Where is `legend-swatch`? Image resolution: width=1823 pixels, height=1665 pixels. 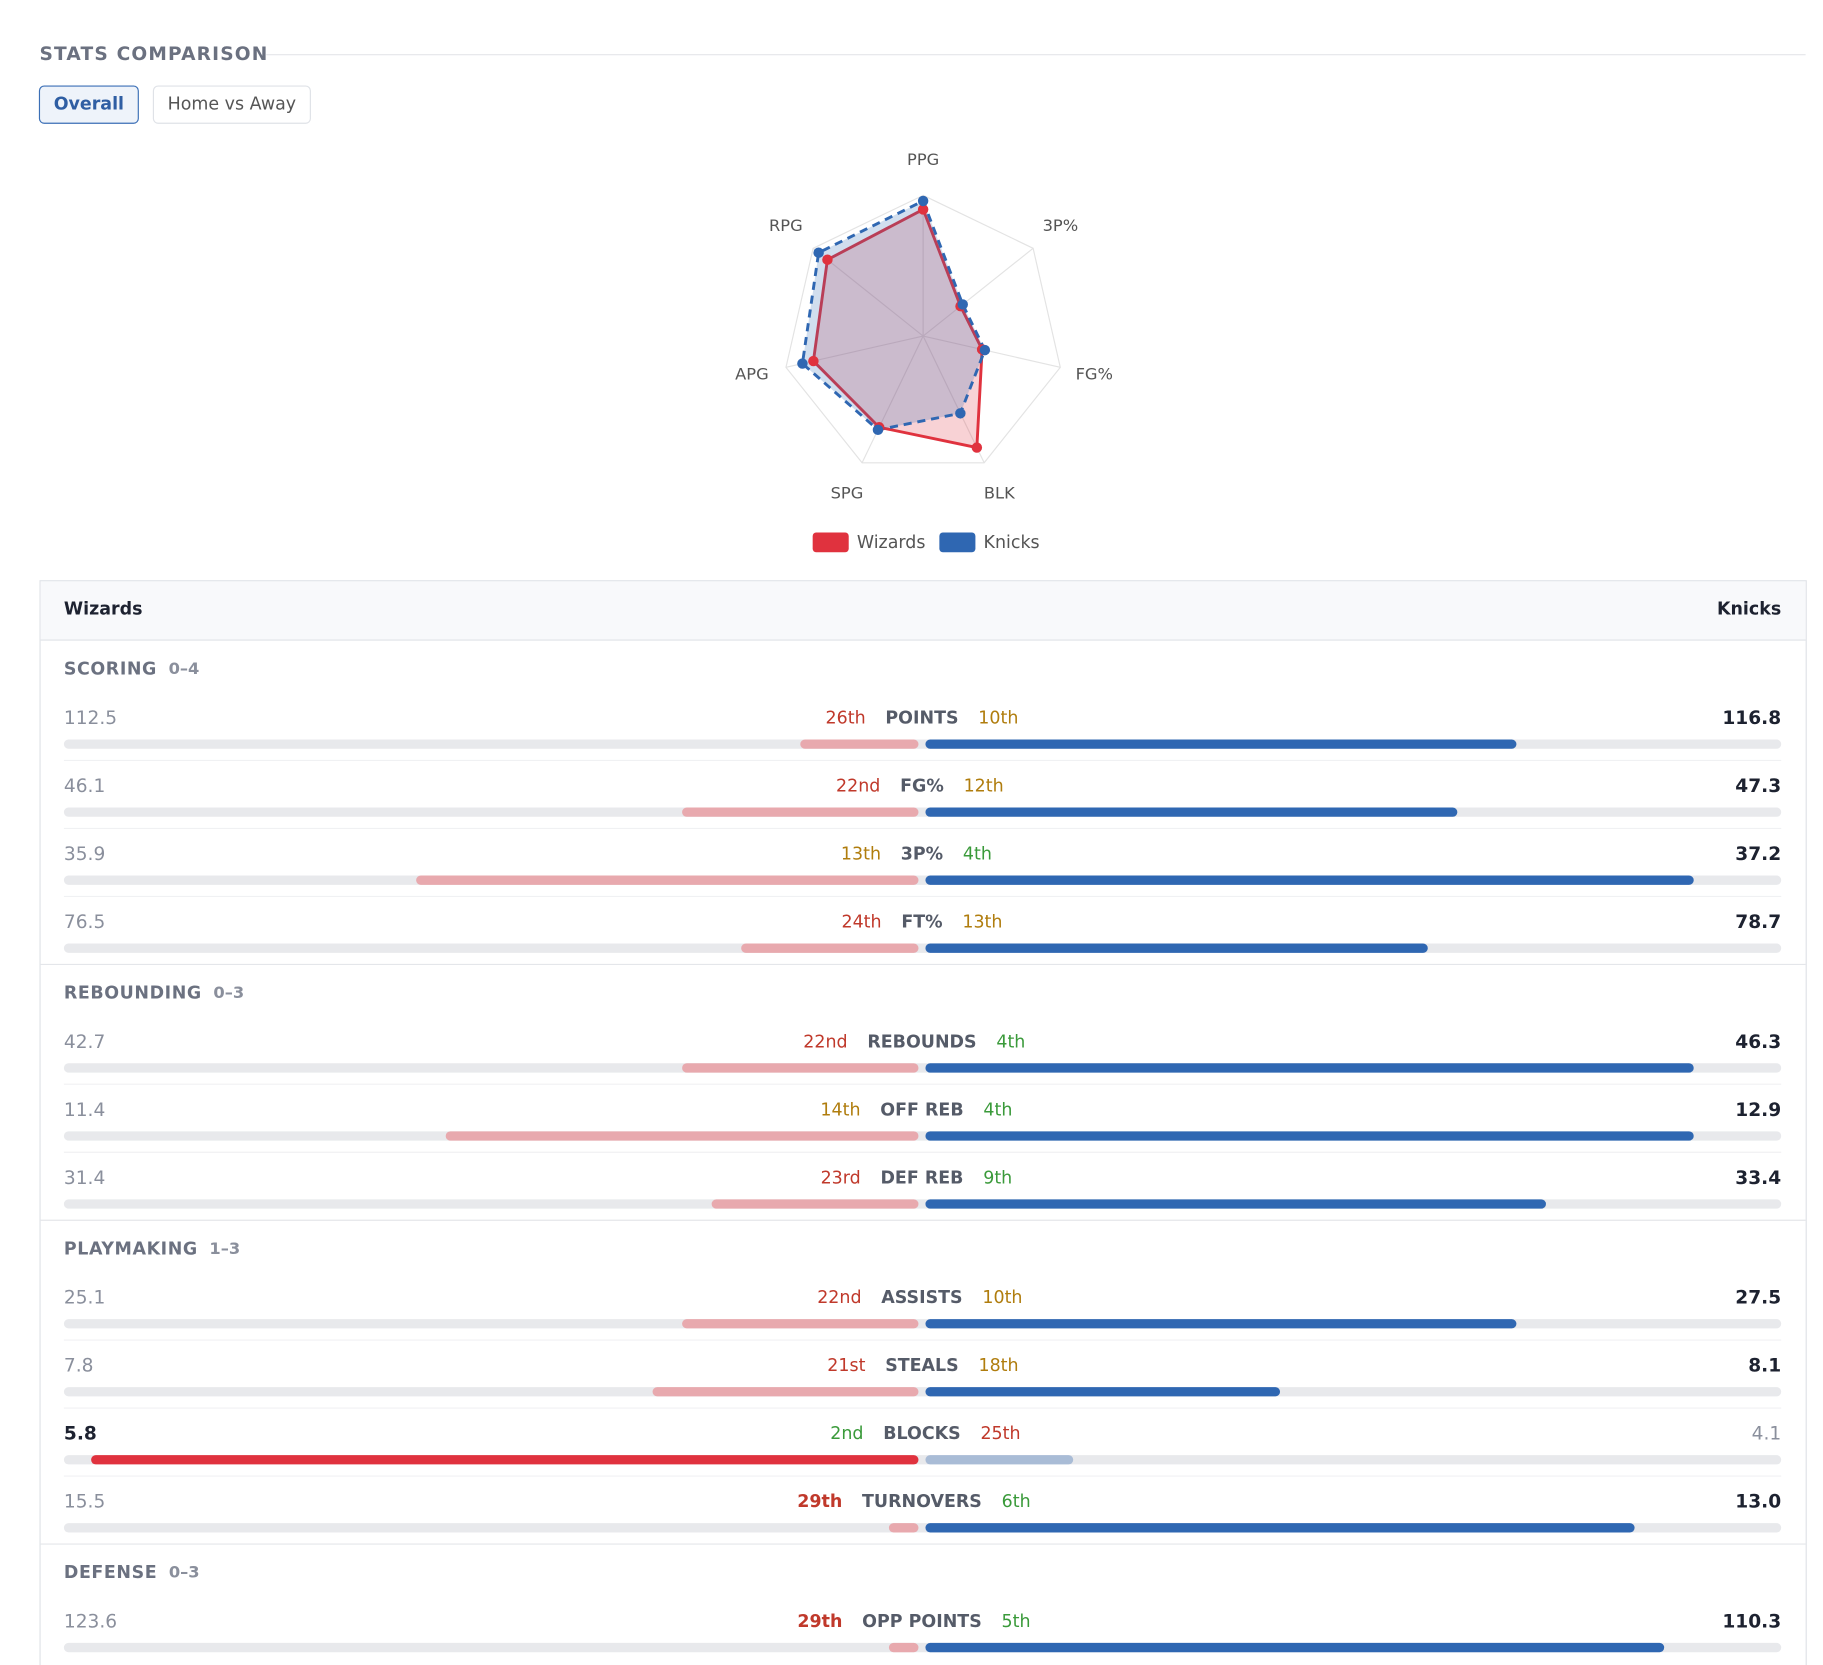
legend-swatch is located at coordinates (957, 542).